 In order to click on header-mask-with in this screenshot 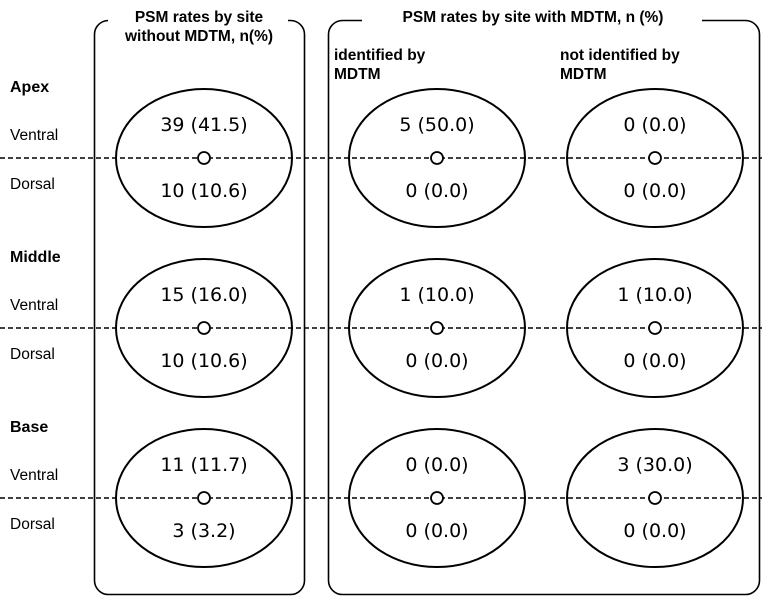, I will do `click(532, 18)`.